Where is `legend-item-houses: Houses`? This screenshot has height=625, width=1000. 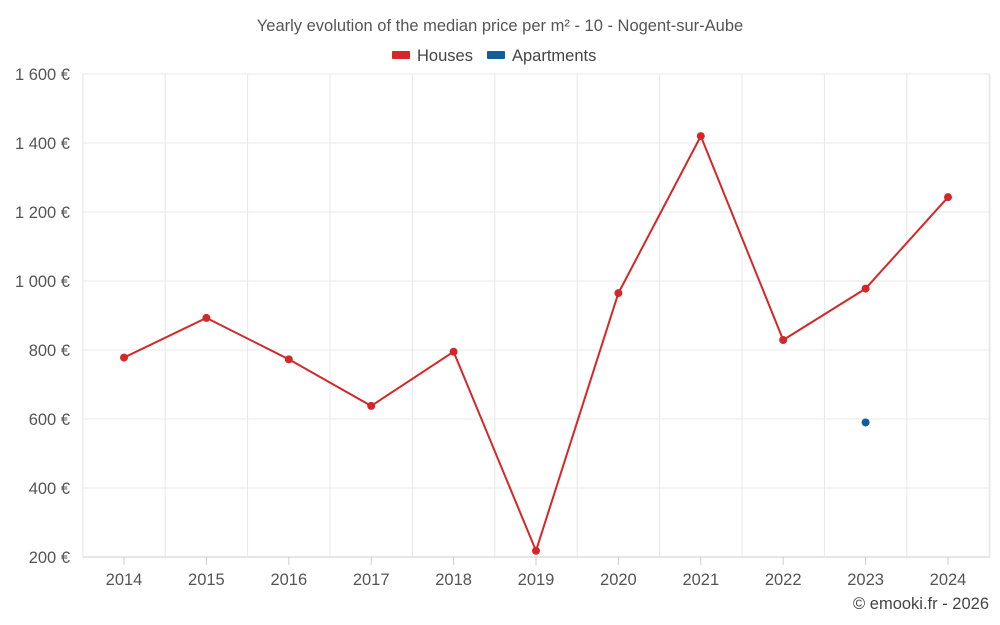
legend-item-houses: Houses is located at coordinates (432, 56).